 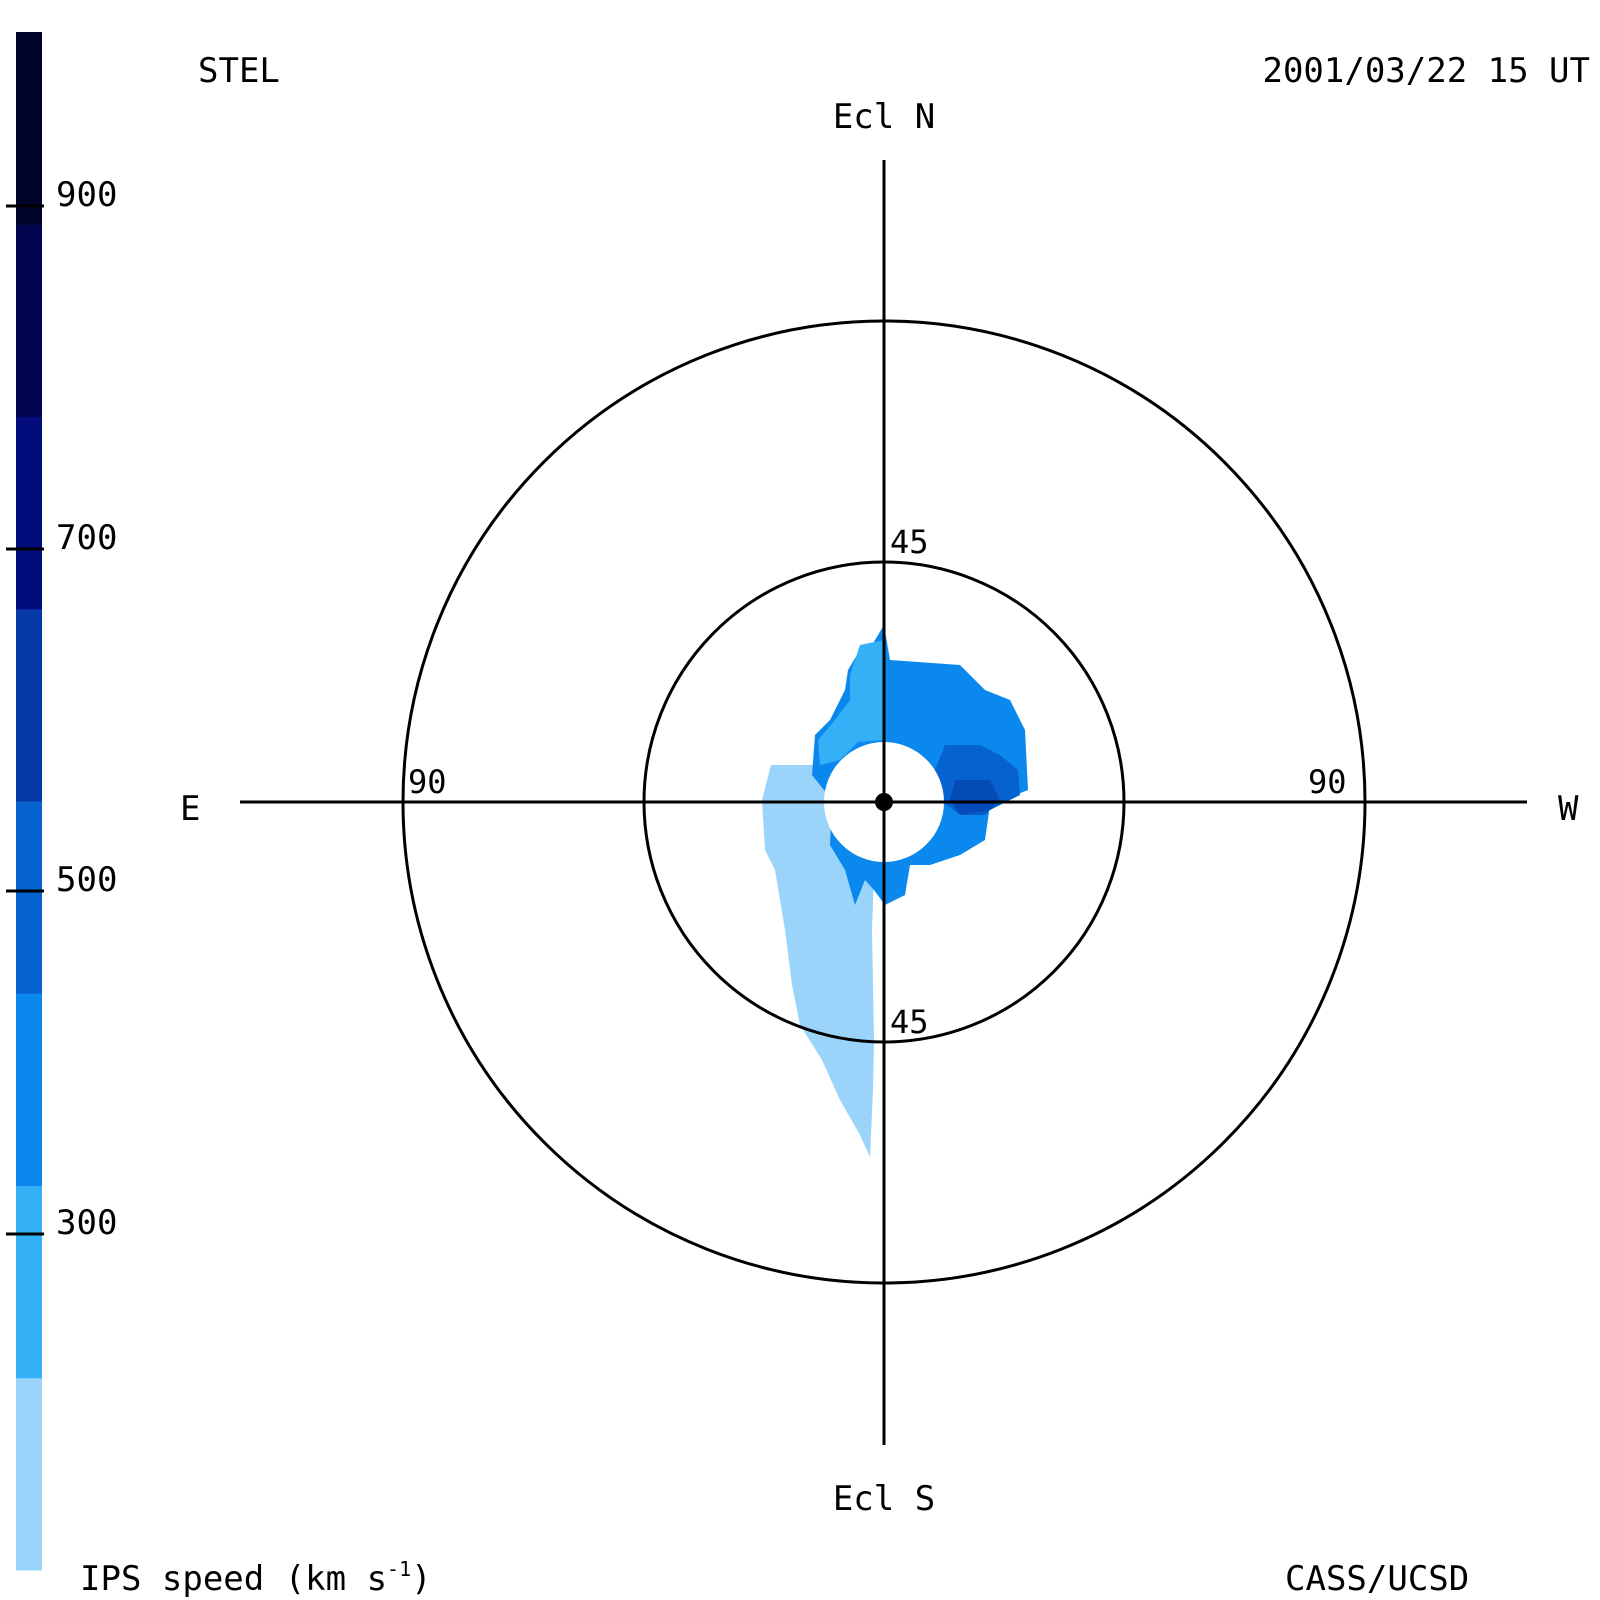 What do you see at coordinates (421, 1579) in the screenshot?
I see `colorbar-title-close: )` at bounding box center [421, 1579].